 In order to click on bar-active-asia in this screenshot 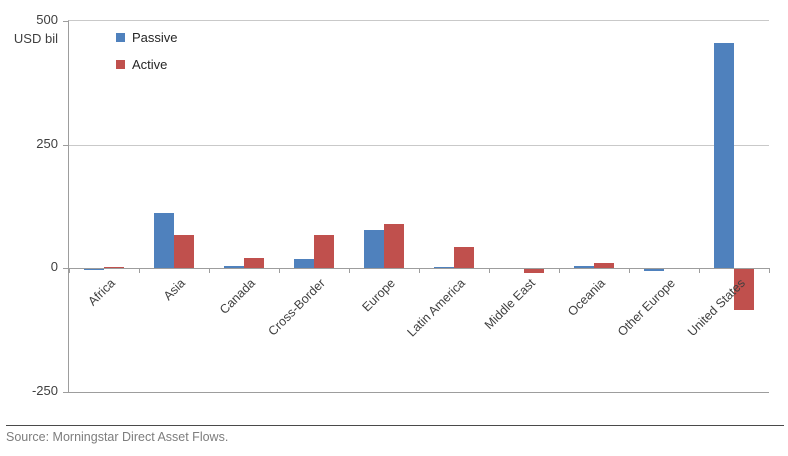, I will do `click(184, 251)`.